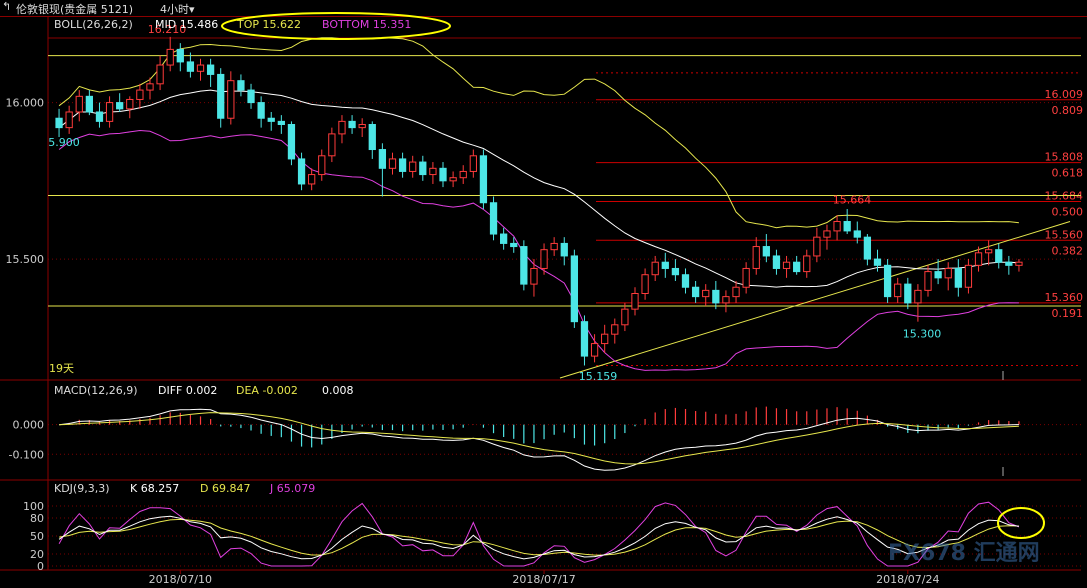 This screenshot has width=1087, height=588. Describe the element at coordinates (7, 6) in the screenshot. I see `back-arrow-icon: ↰` at that location.